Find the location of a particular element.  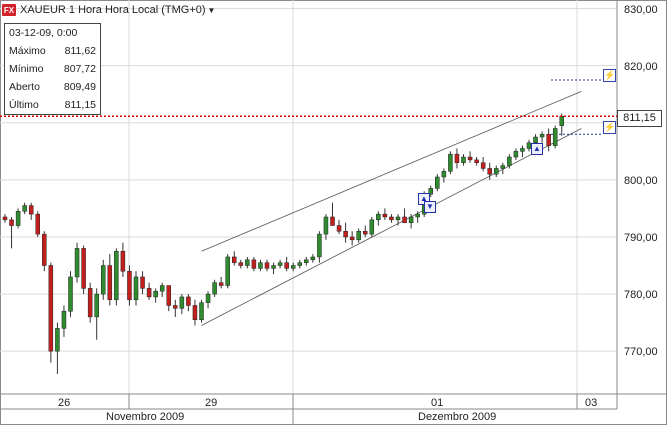

info-label: Máximo is located at coordinates (27, 51).